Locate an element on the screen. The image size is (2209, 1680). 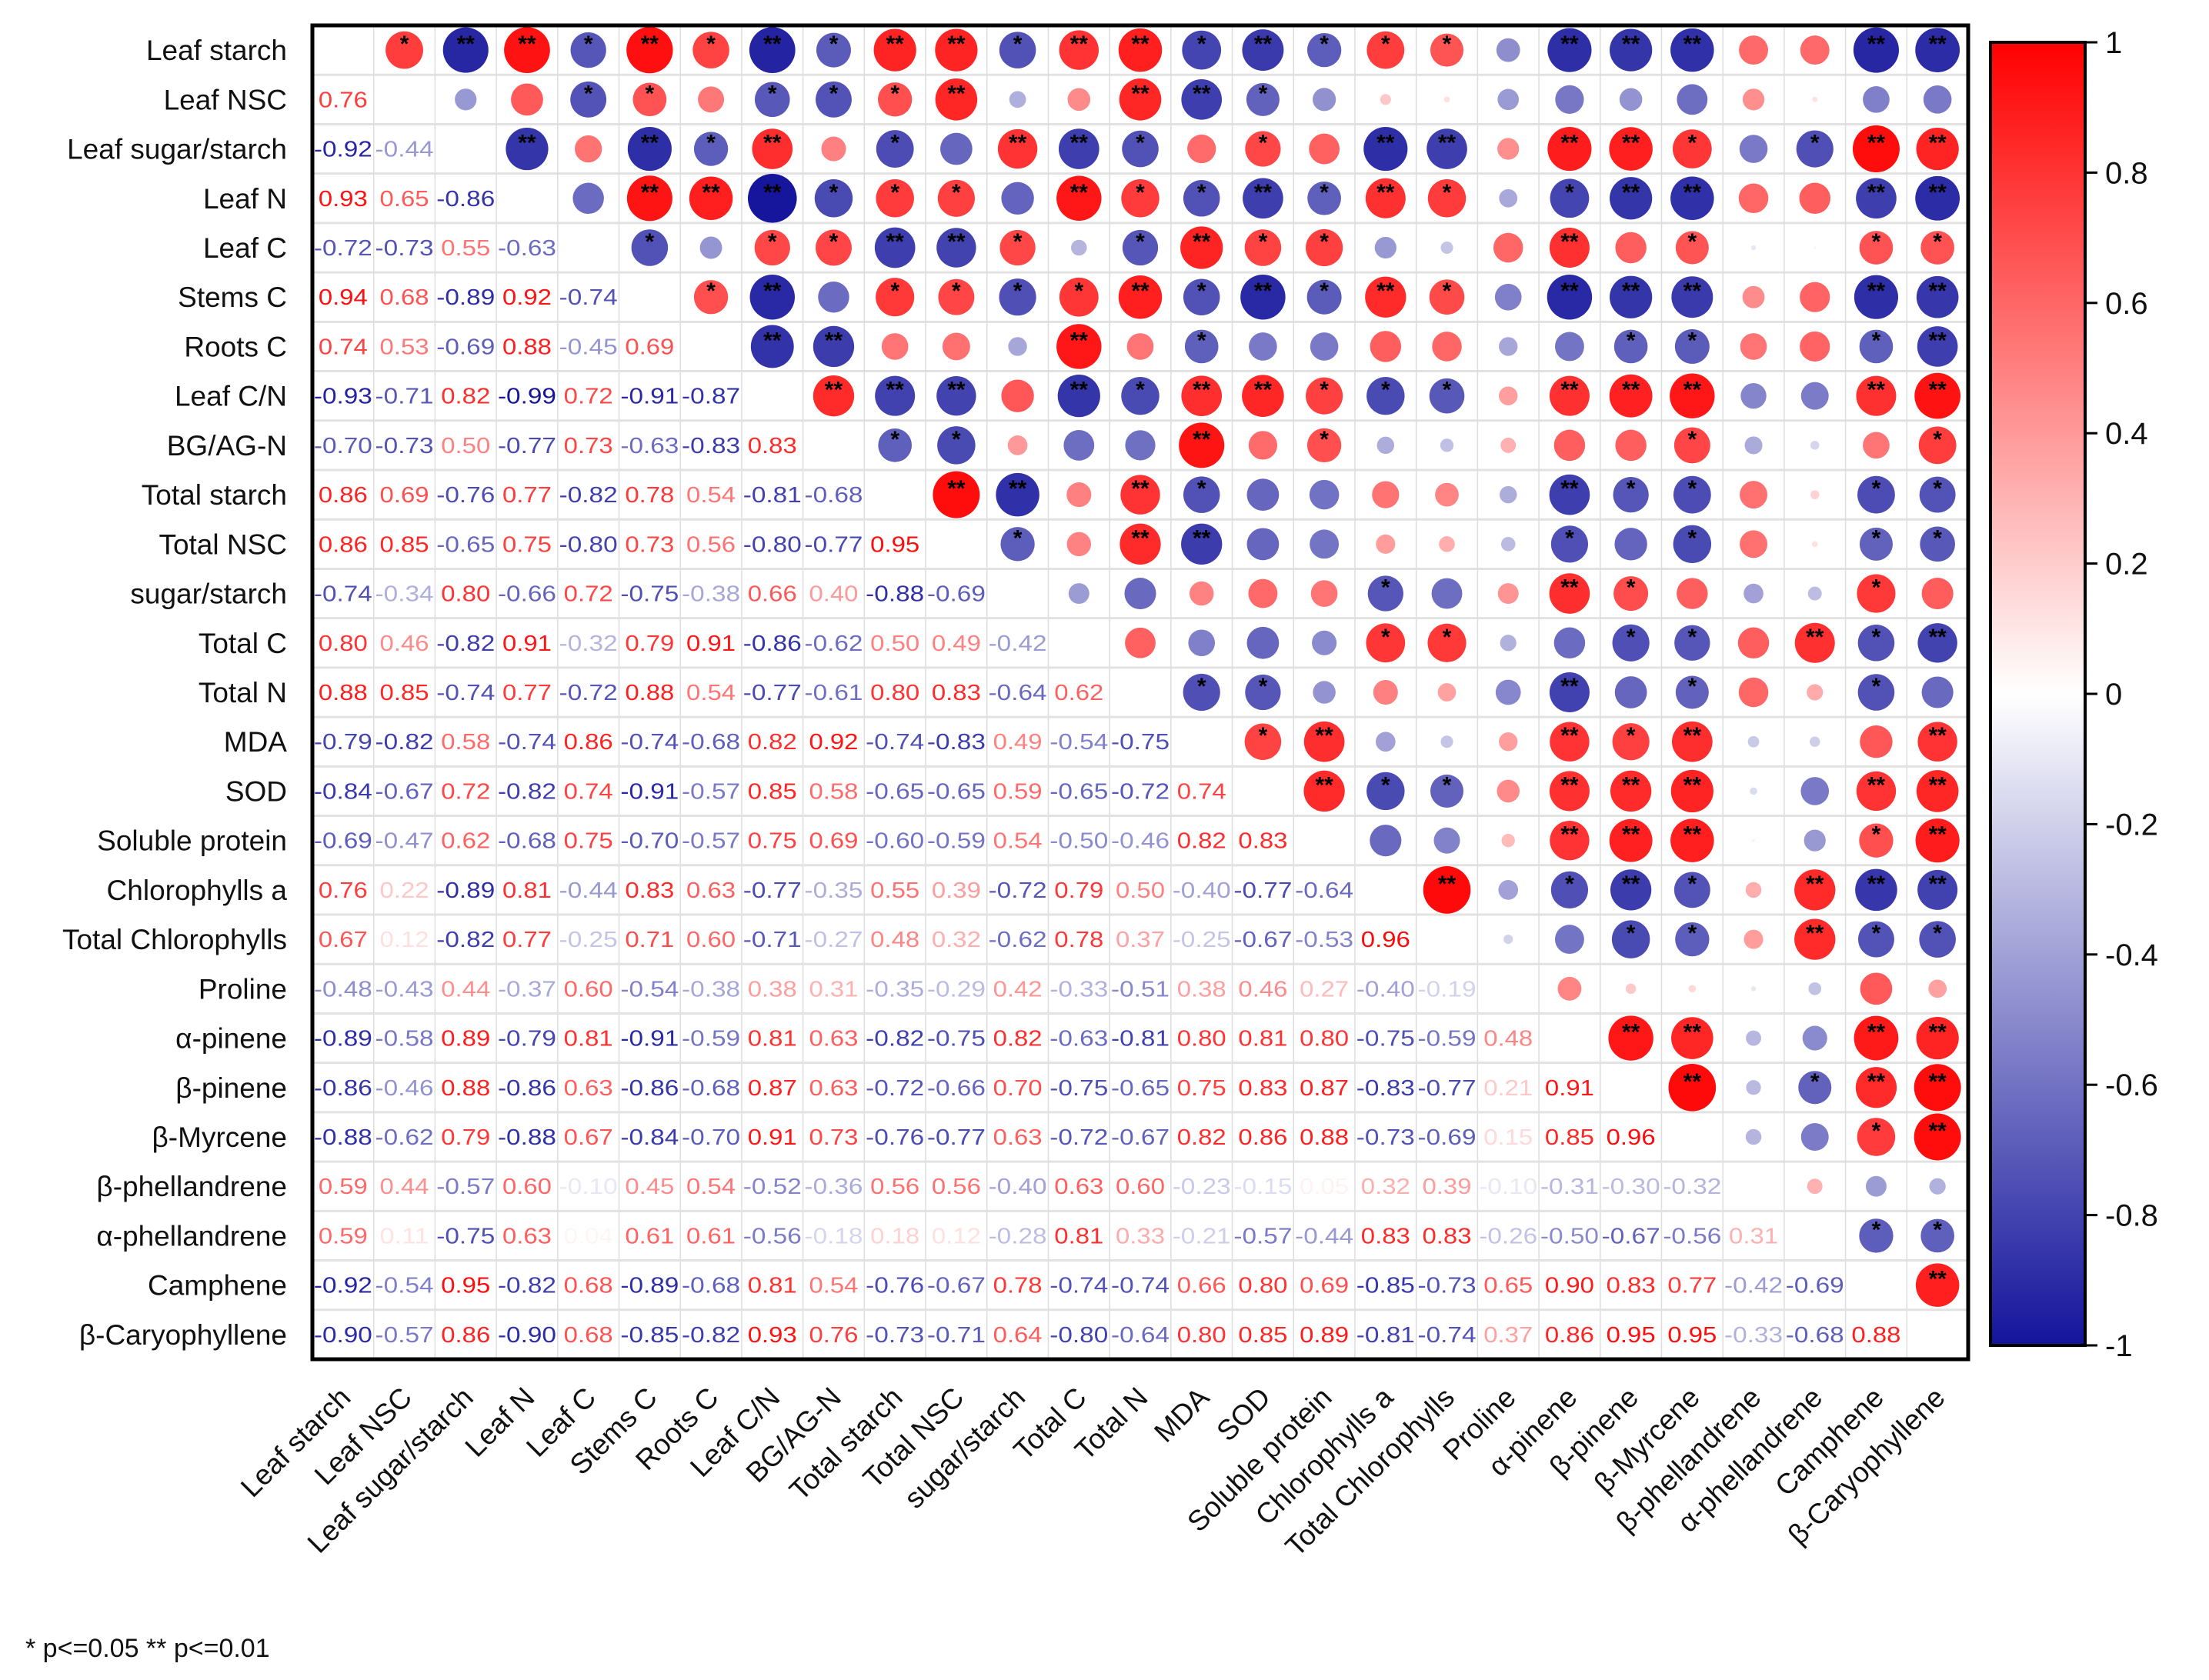
correlation-value: 0.69 is located at coordinates (404, 495).